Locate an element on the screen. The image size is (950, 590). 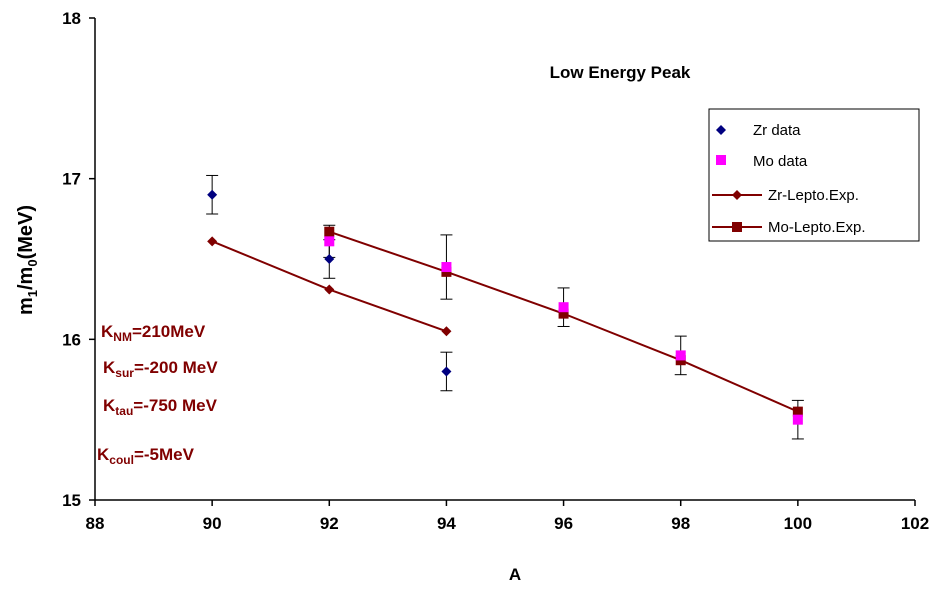
x-tick-label: 96 is located at coordinates (563, 523).